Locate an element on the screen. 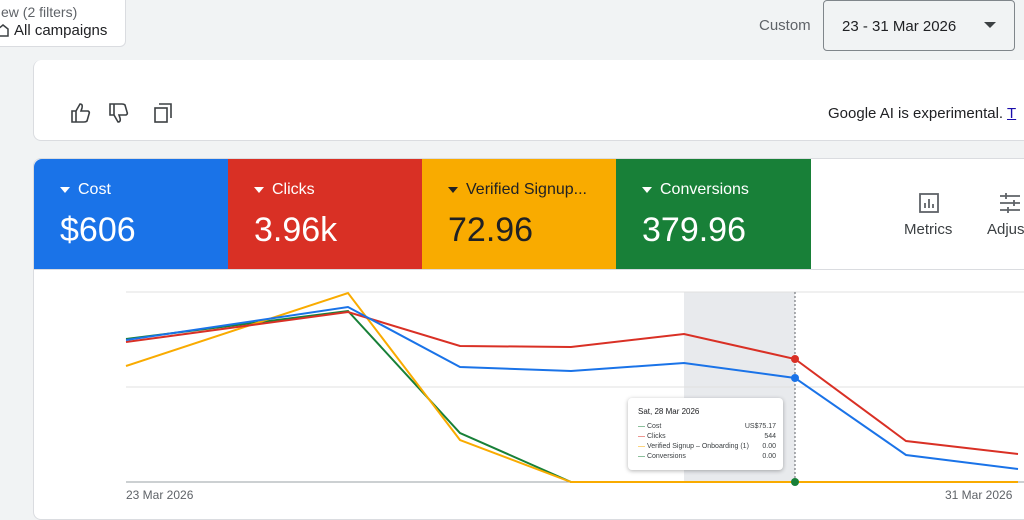  metric-tile: Verified Signup... 72.96 is located at coordinates (519, 214).